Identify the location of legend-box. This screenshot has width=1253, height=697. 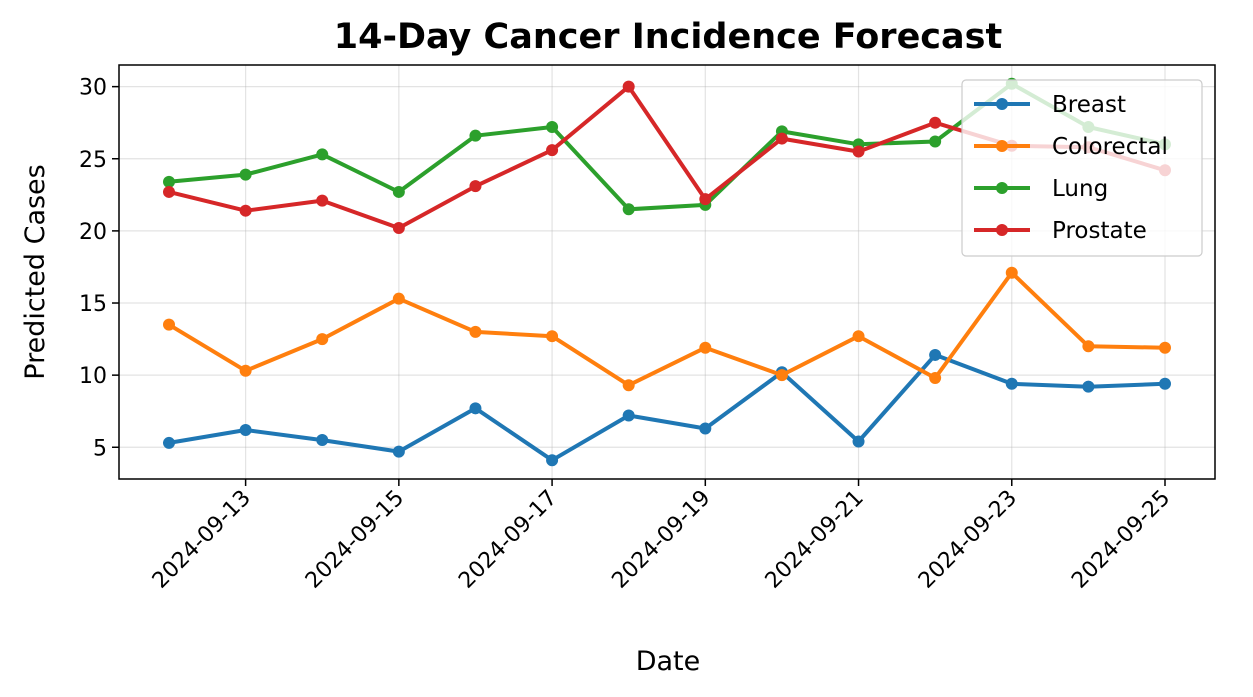
(1082, 168).